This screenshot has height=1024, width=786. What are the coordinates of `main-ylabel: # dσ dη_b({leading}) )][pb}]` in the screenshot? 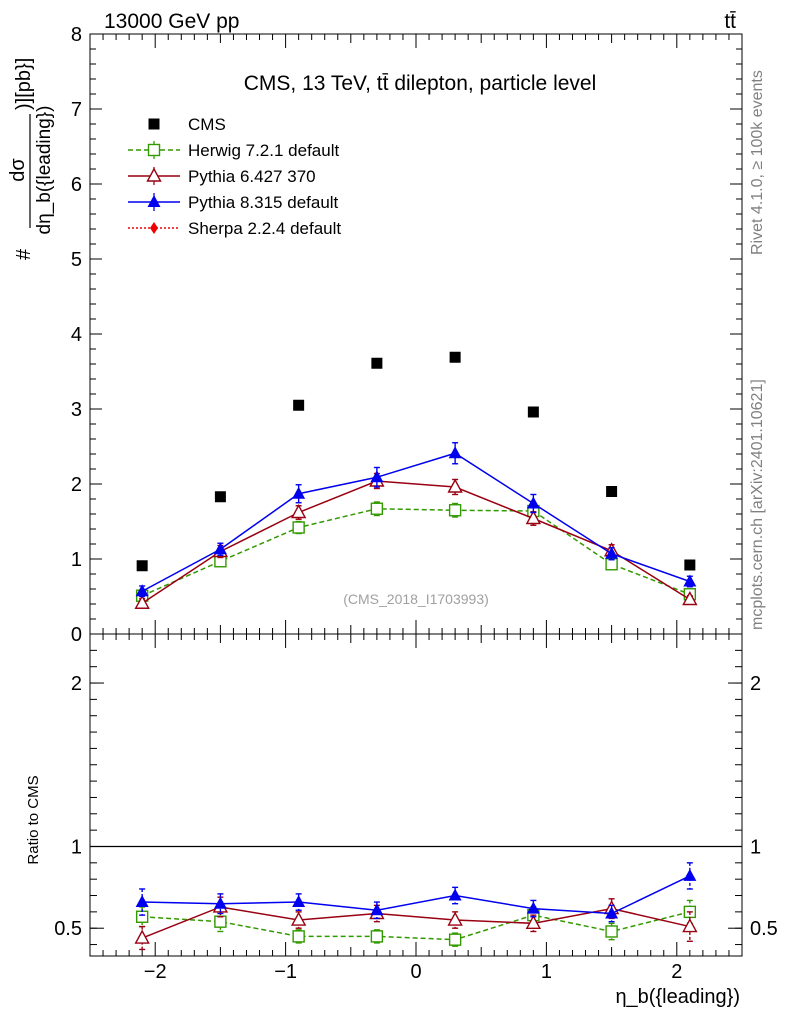 It's located at (31, 159).